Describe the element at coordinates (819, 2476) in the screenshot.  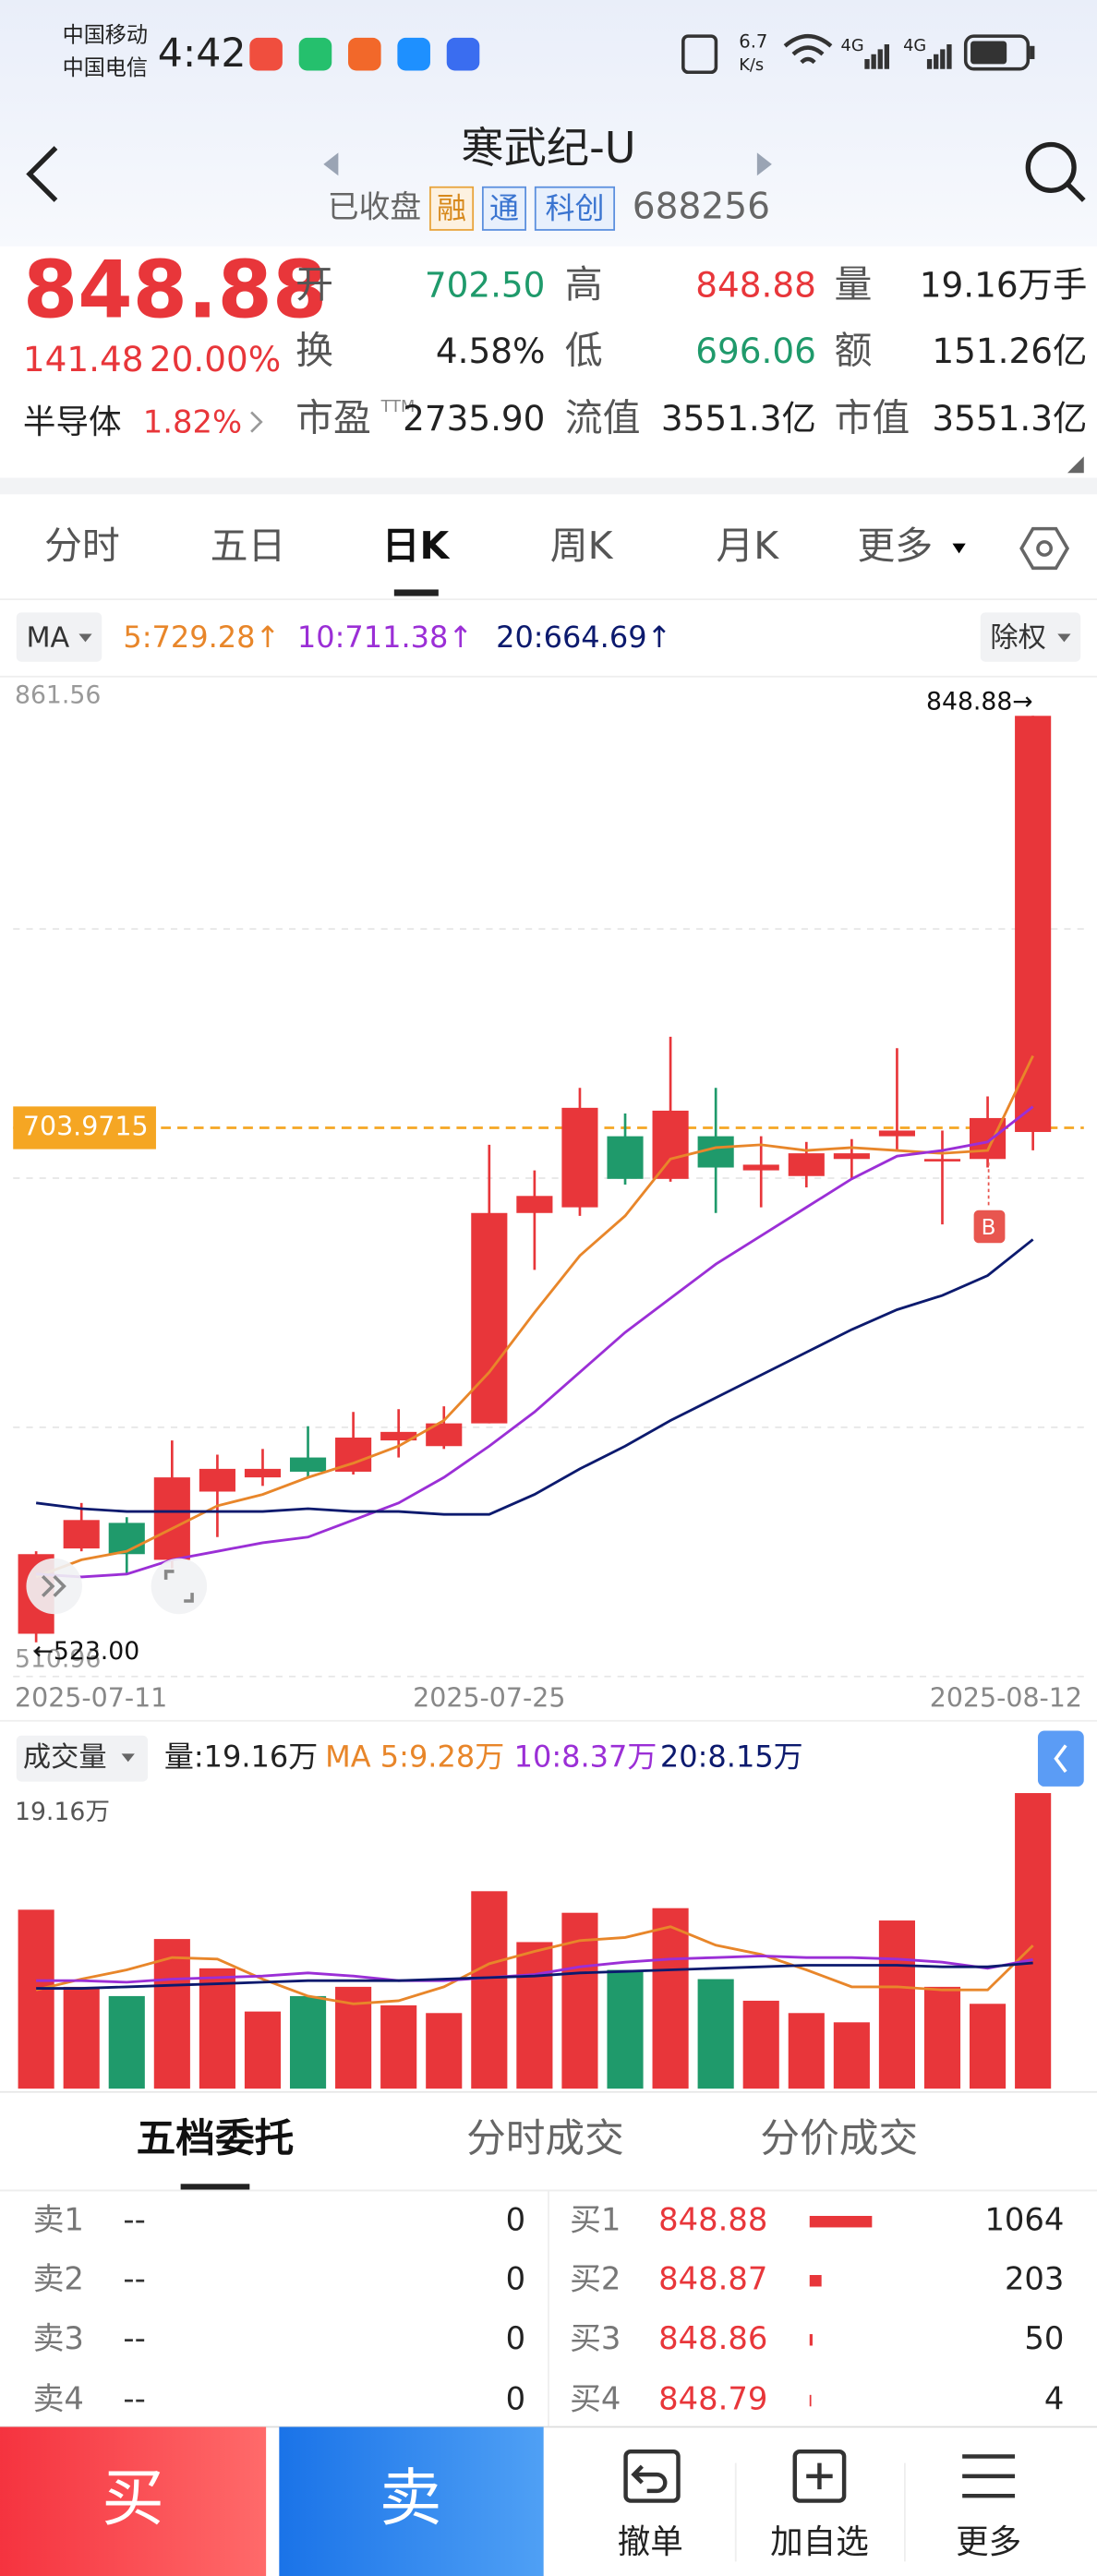
I see `action-icons` at that location.